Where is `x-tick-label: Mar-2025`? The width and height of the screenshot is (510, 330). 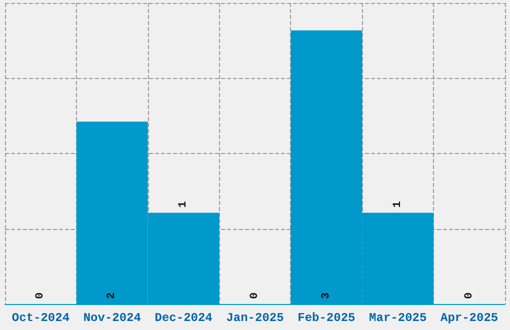
x-tick-label: Mar-2025 is located at coordinates (398, 318).